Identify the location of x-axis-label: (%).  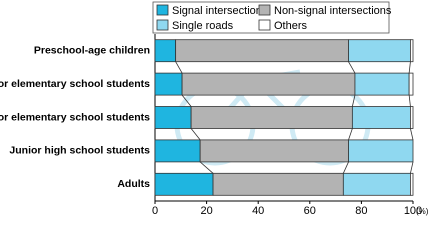
(422, 211).